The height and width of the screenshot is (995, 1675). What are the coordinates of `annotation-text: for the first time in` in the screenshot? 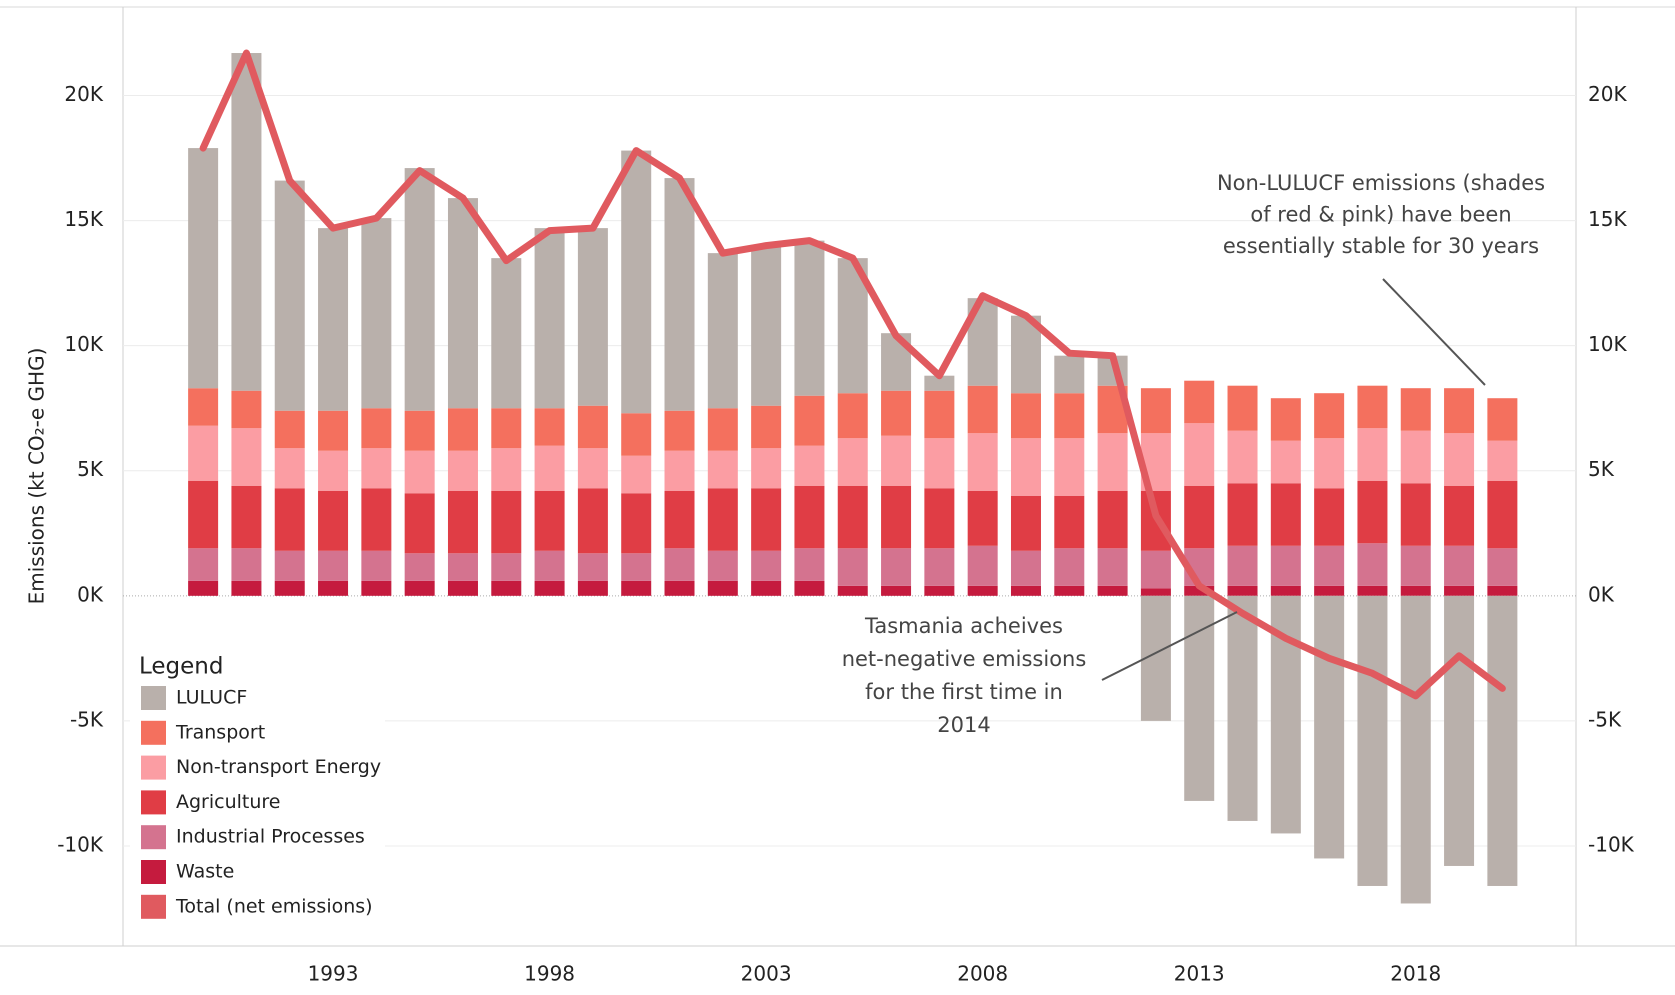 It's located at (964, 692).